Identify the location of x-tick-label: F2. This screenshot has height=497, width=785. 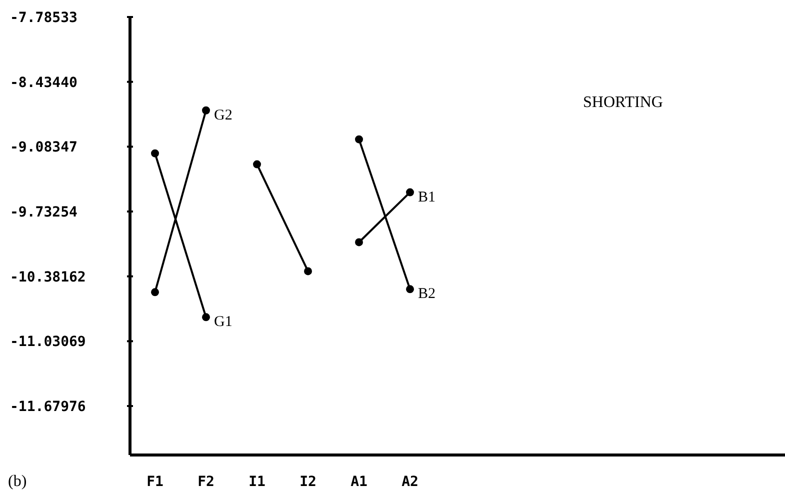
(206, 482).